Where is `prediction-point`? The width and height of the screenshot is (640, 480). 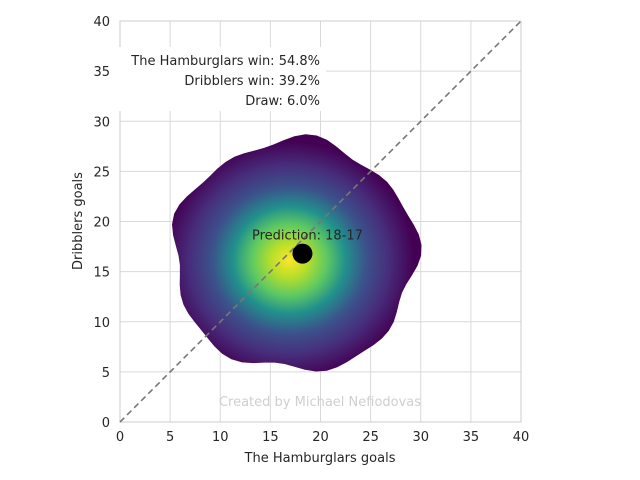
prediction-point is located at coordinates (302, 253).